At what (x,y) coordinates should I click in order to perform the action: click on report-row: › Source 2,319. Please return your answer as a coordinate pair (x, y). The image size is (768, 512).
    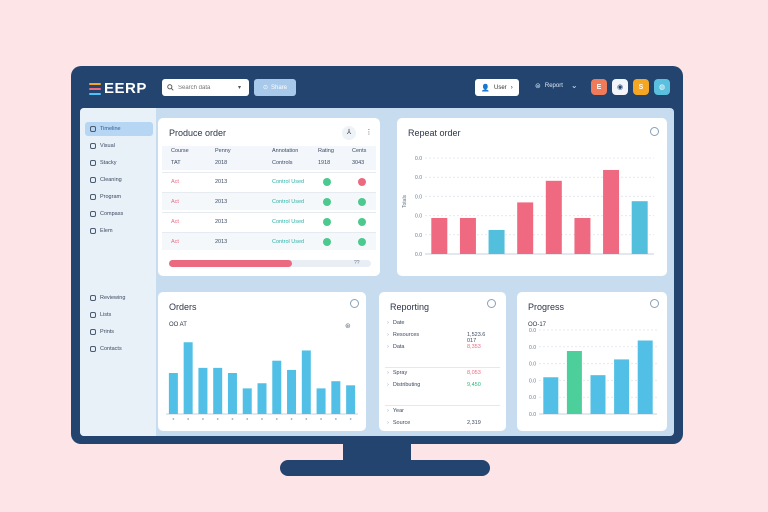
    Looking at the image, I should click on (441, 423).